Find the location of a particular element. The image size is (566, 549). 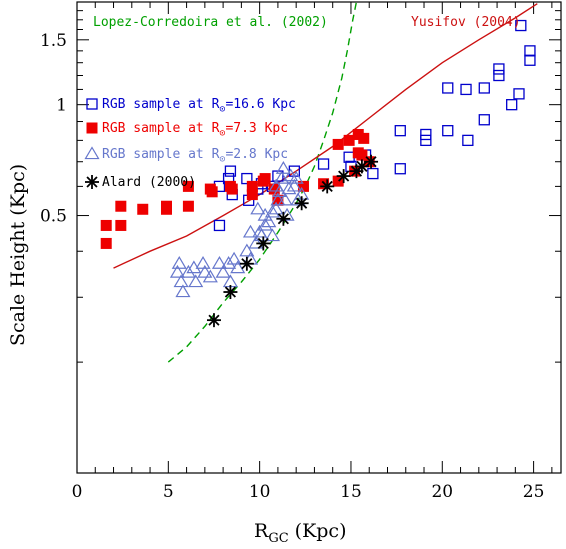

curve-label-yusifov: Yusifov (2004) is located at coordinates (466, 22).